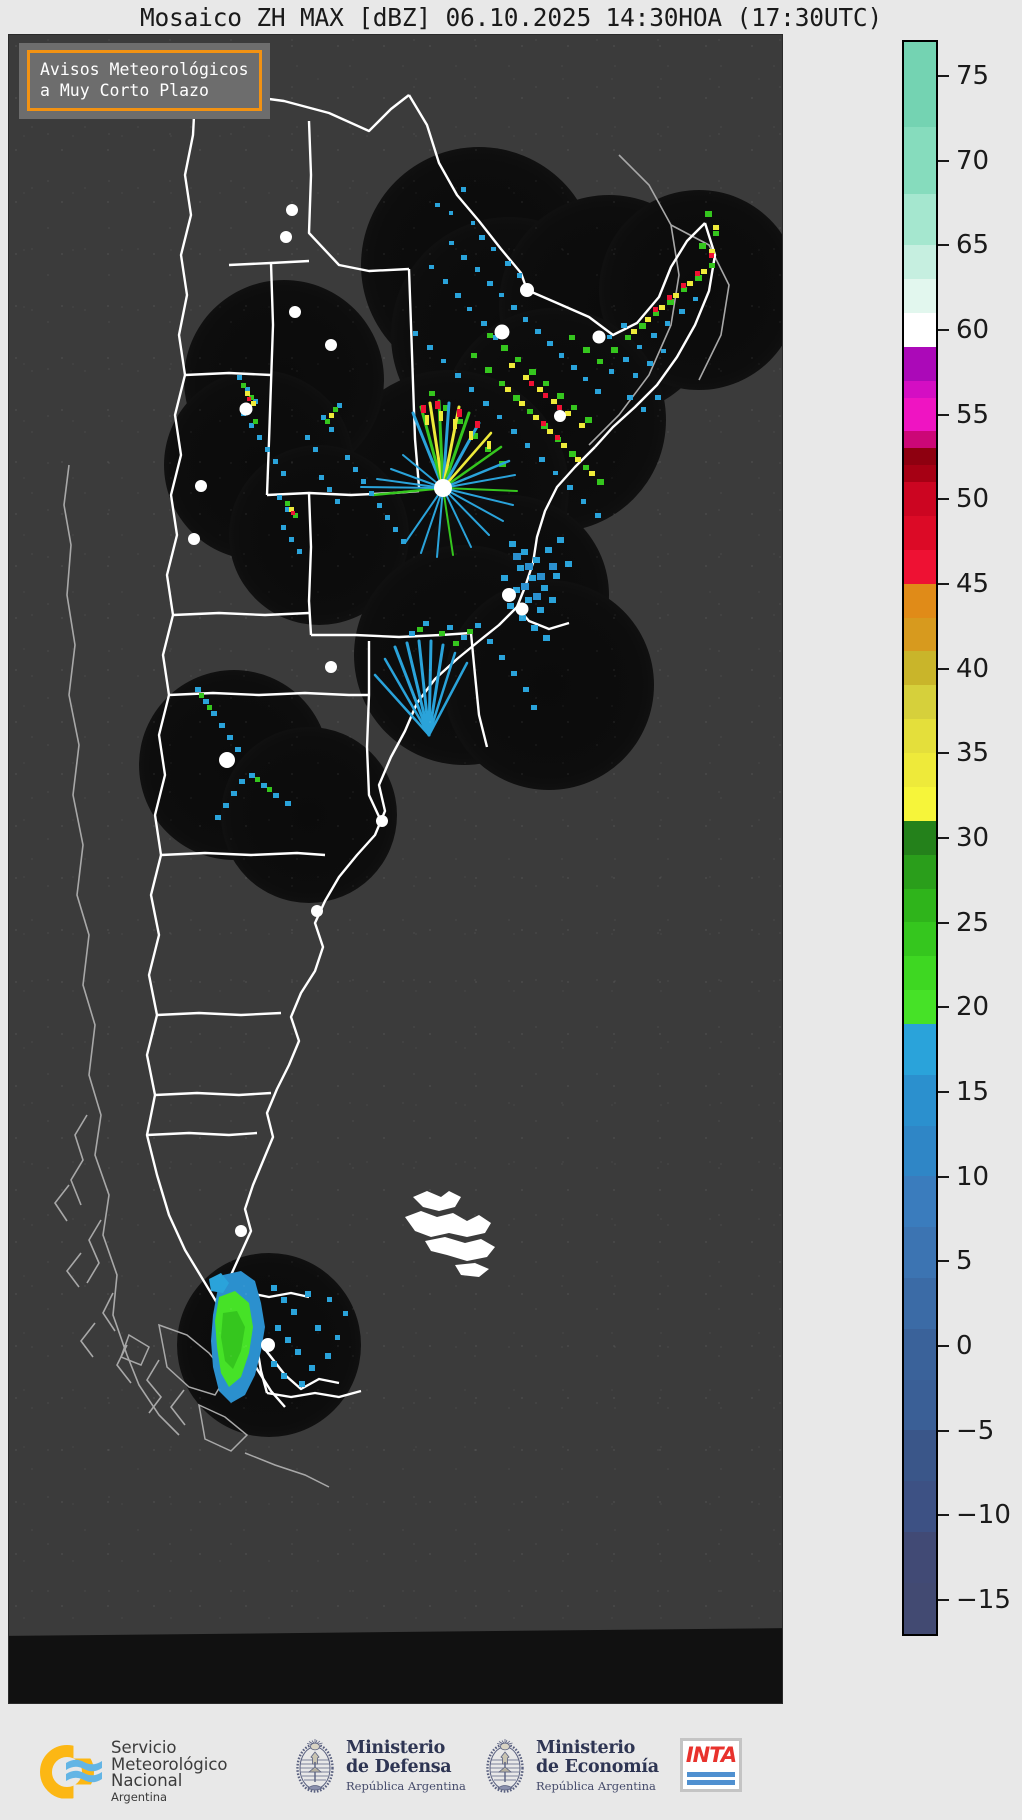  What do you see at coordinates (536, 589) in the screenshot?
I see `echo-litoral` at bounding box center [536, 589].